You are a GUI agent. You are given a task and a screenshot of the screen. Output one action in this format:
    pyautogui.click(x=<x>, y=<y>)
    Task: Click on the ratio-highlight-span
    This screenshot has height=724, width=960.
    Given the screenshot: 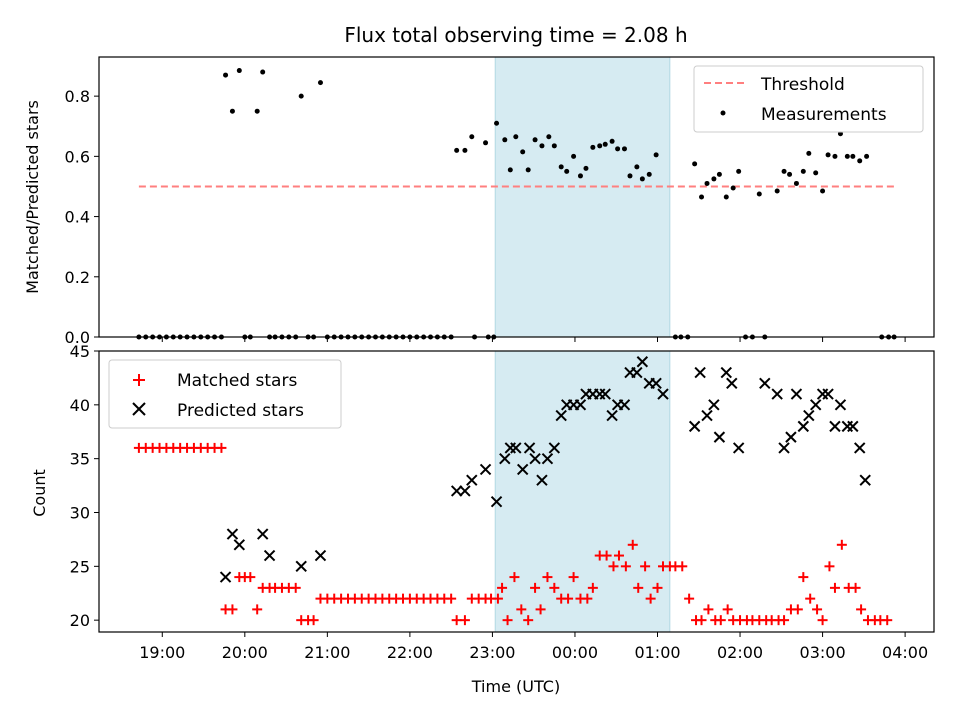 What is the action you would take?
    pyautogui.click(x=582, y=197)
    